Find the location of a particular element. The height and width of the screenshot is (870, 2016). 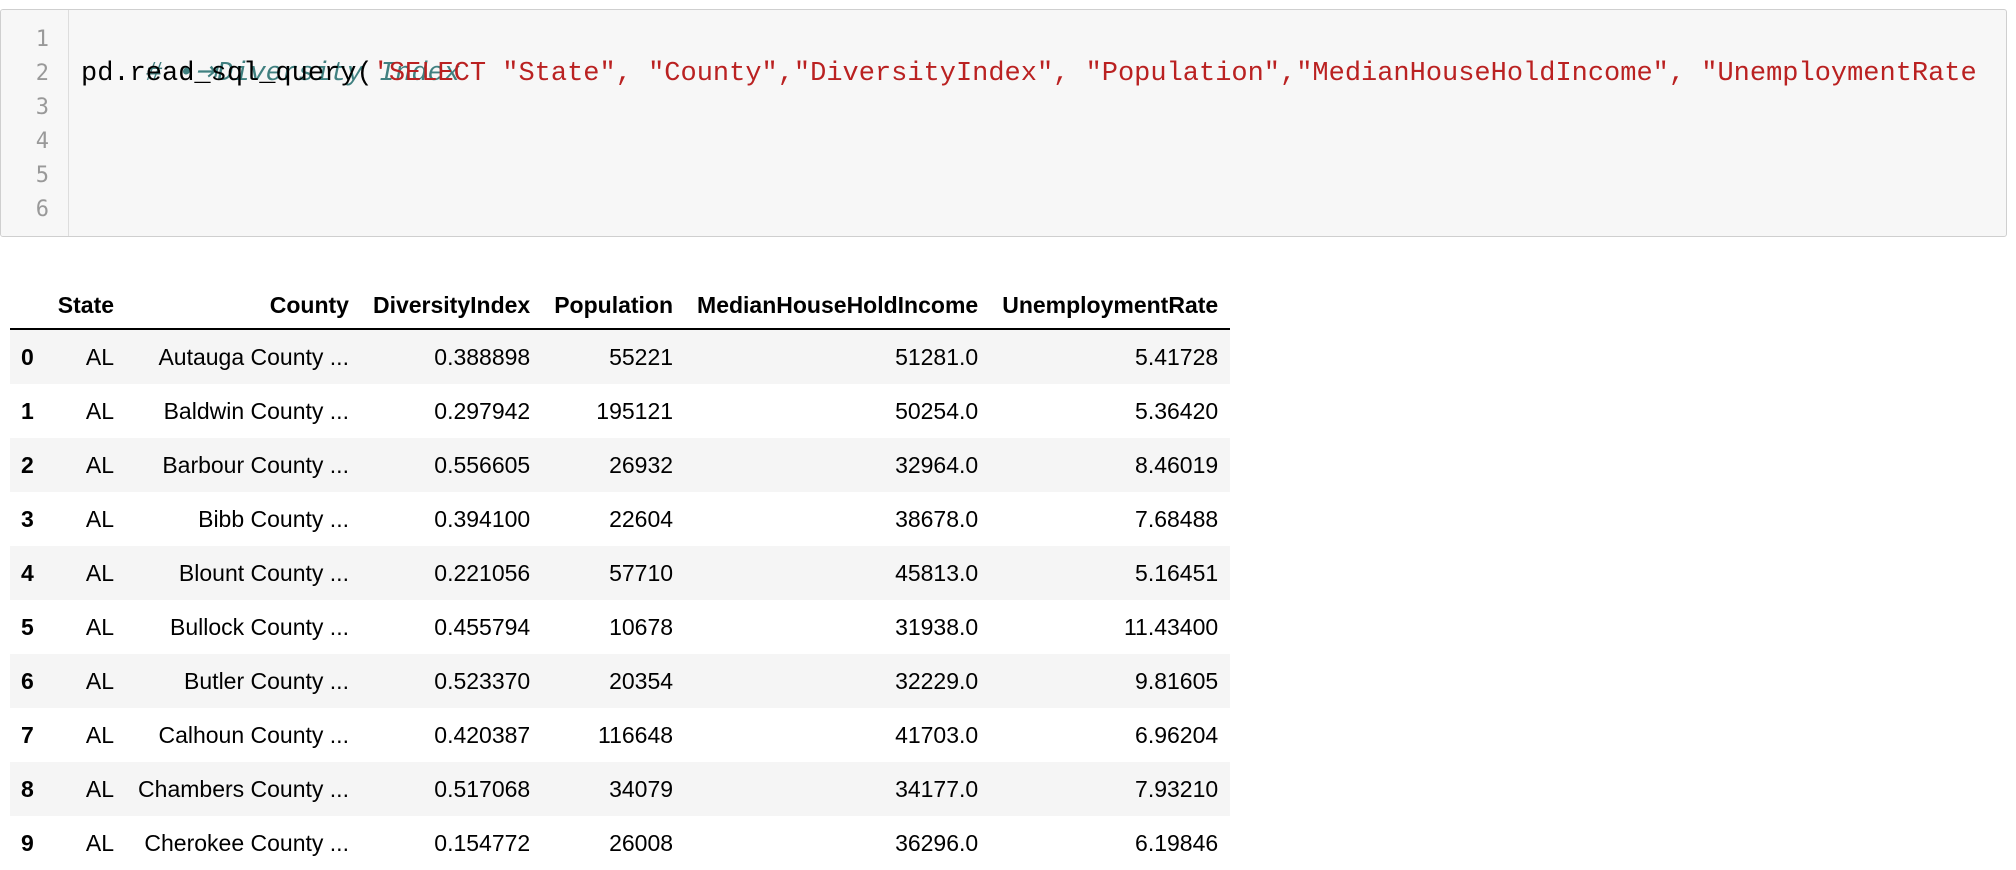

column-header-state: State is located at coordinates (86, 306).